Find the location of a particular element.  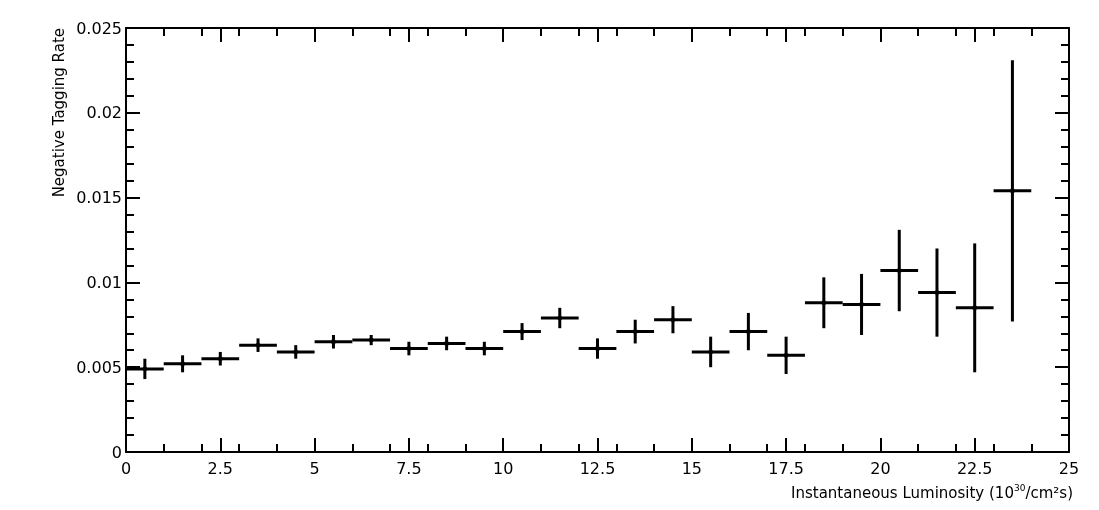

x-tick-label: 10 is located at coordinates (503, 468).